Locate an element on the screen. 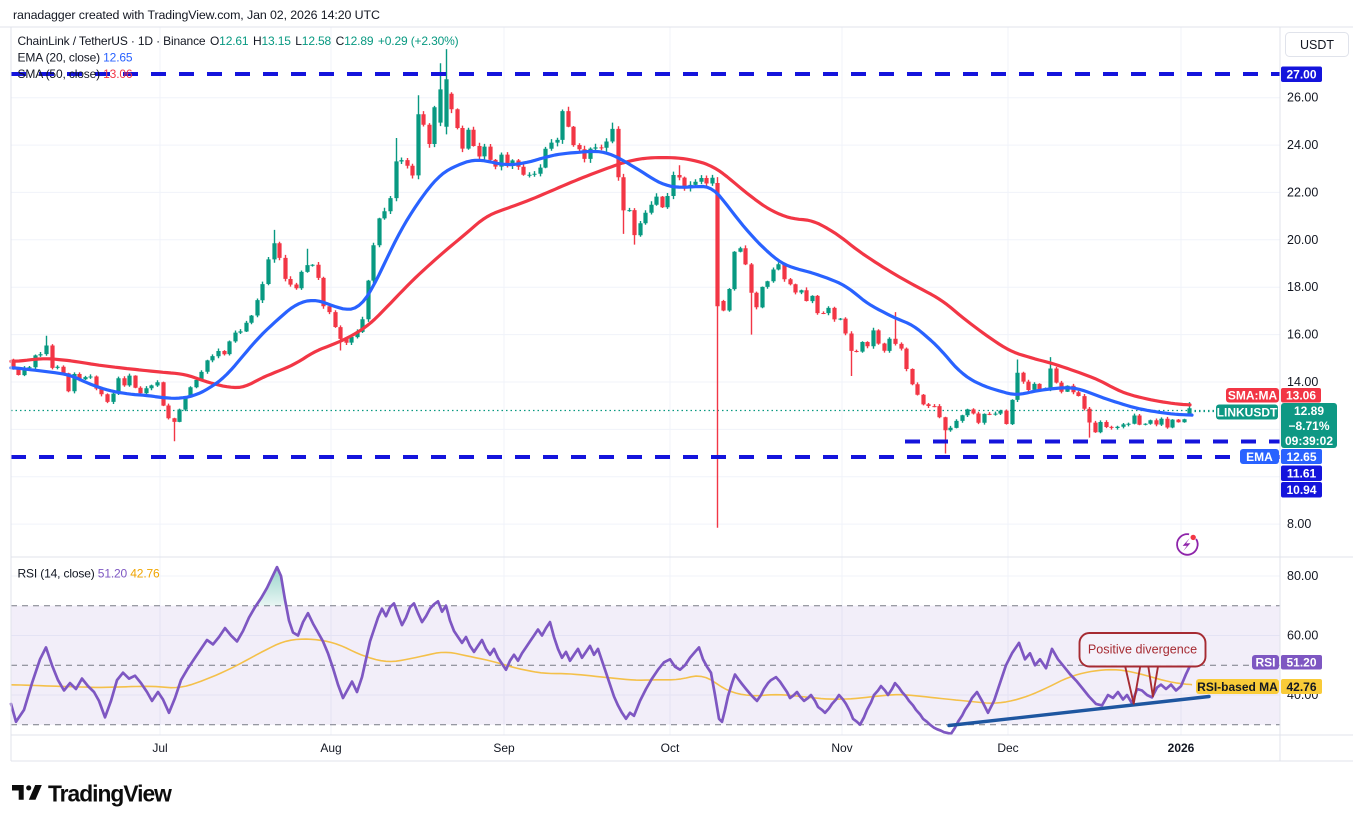 This screenshot has width=1353, height=823. svg-text: Nov is located at coordinates (841, 748).